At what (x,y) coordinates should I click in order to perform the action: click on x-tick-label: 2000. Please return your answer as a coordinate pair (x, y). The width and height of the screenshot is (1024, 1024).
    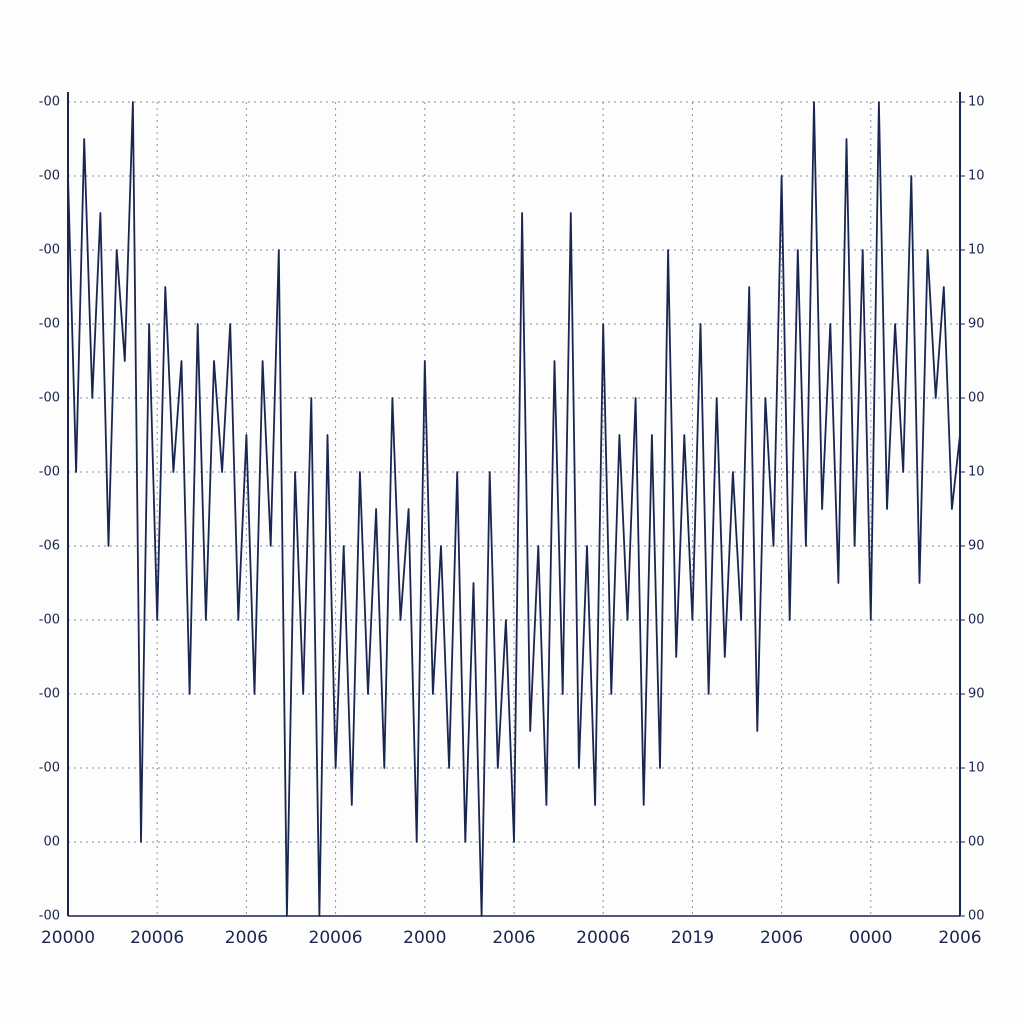
    Looking at the image, I should click on (424, 938).